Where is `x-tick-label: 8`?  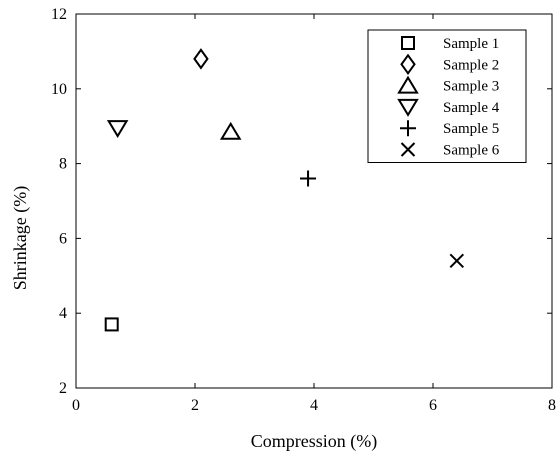 x-tick-label: 8 is located at coordinates (552, 405).